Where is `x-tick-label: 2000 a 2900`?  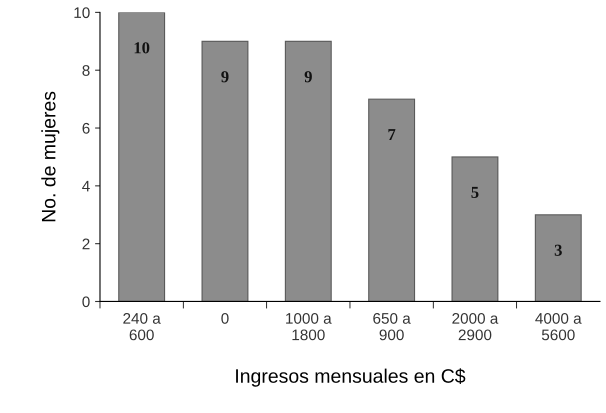
x-tick-label: 2000 a 2900 is located at coordinates (475, 326).